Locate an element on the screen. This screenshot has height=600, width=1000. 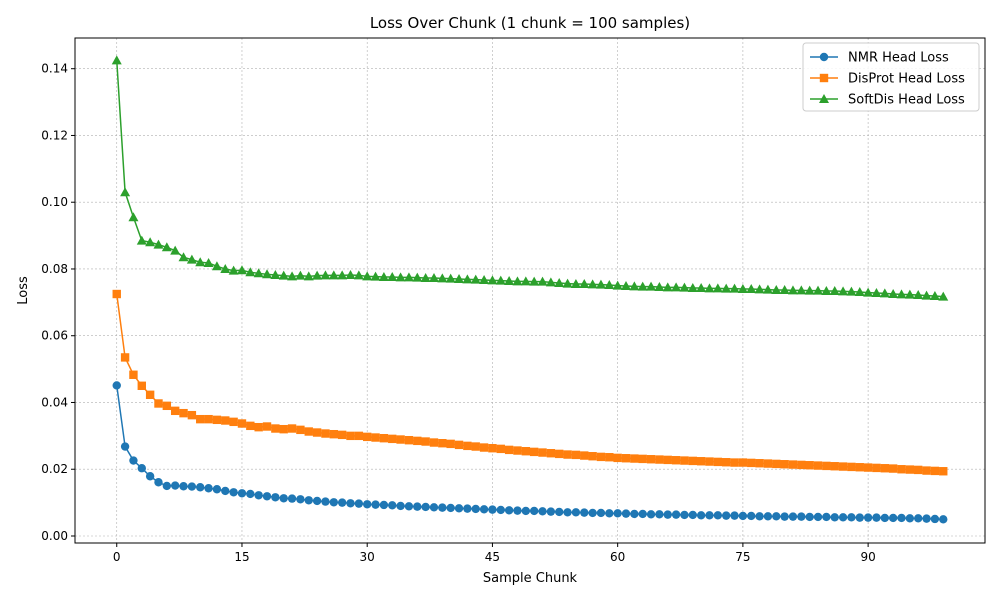
x-axis-label: Sample Chunk is located at coordinates (530, 578).